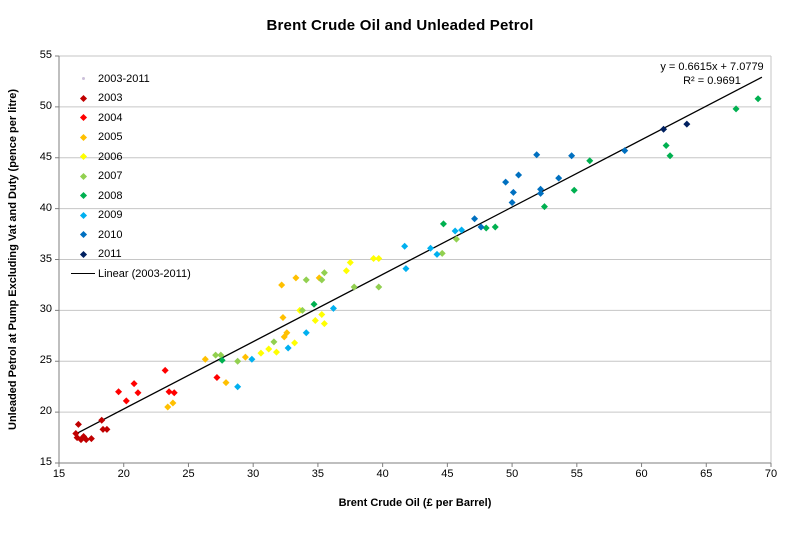 This screenshot has width=800, height=534. What do you see at coordinates (110, 195) in the screenshot?
I see `legend-label: 2008` at bounding box center [110, 195].